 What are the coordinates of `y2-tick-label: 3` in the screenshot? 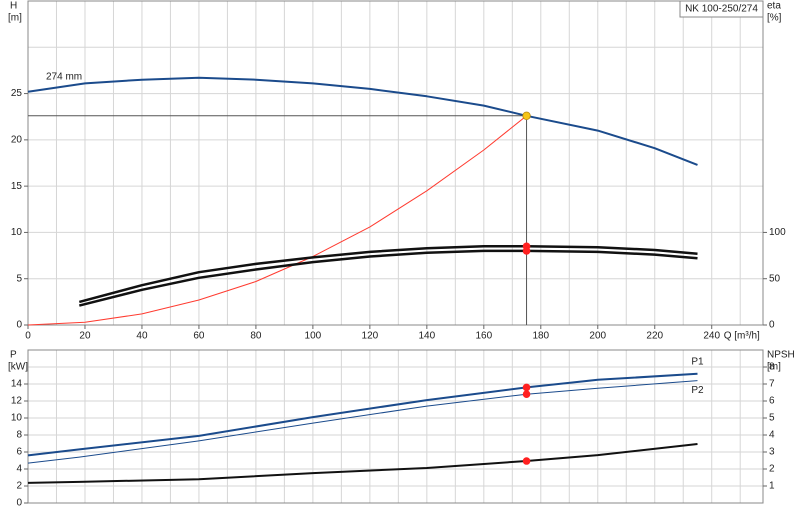 It's located at (772, 452).